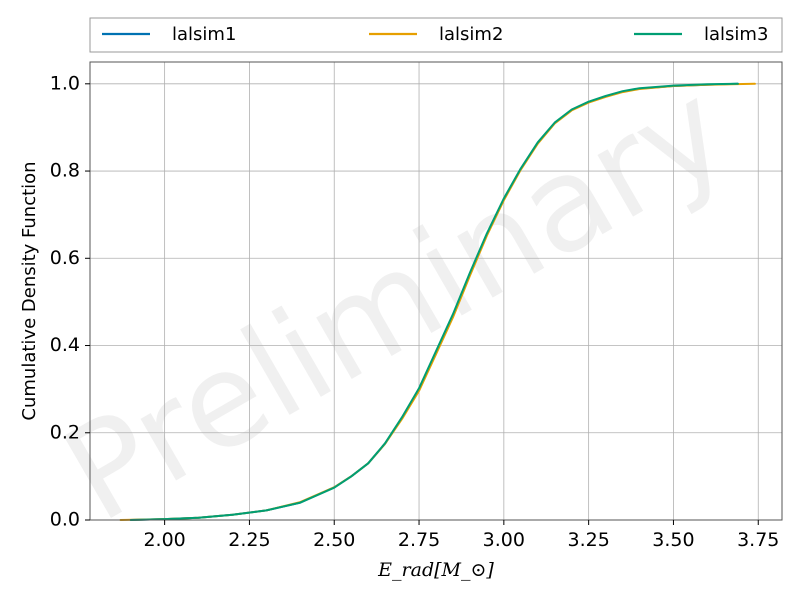 This screenshot has height=600, width=800. I want to click on legend-label-lalsim1: lalsim1, so click(204, 34).